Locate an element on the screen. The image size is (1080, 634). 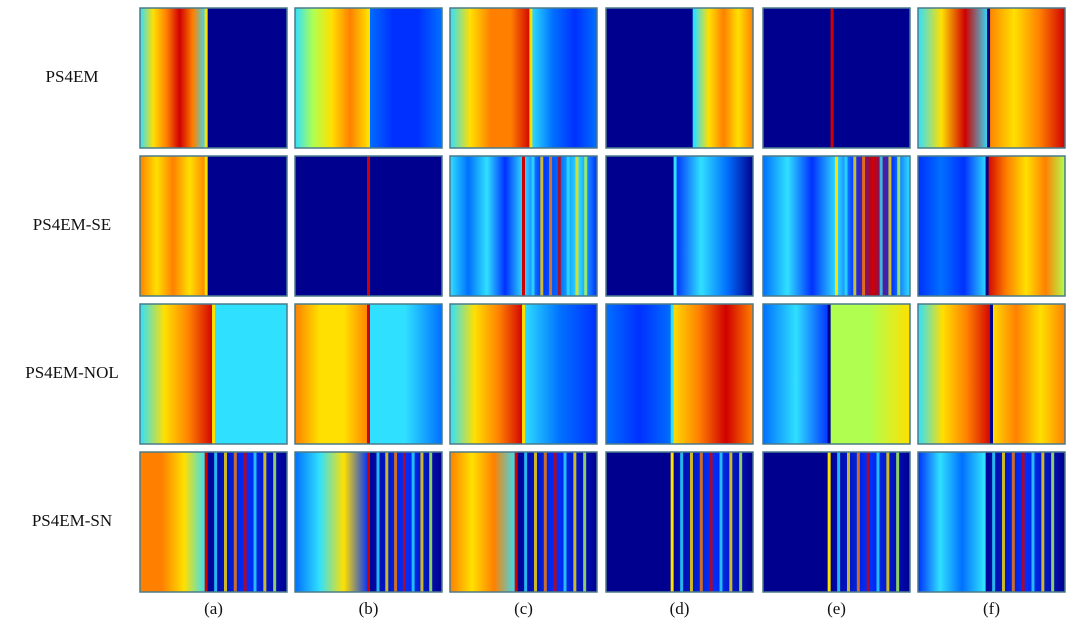
column-label: (d) is located at coordinates (680, 608).